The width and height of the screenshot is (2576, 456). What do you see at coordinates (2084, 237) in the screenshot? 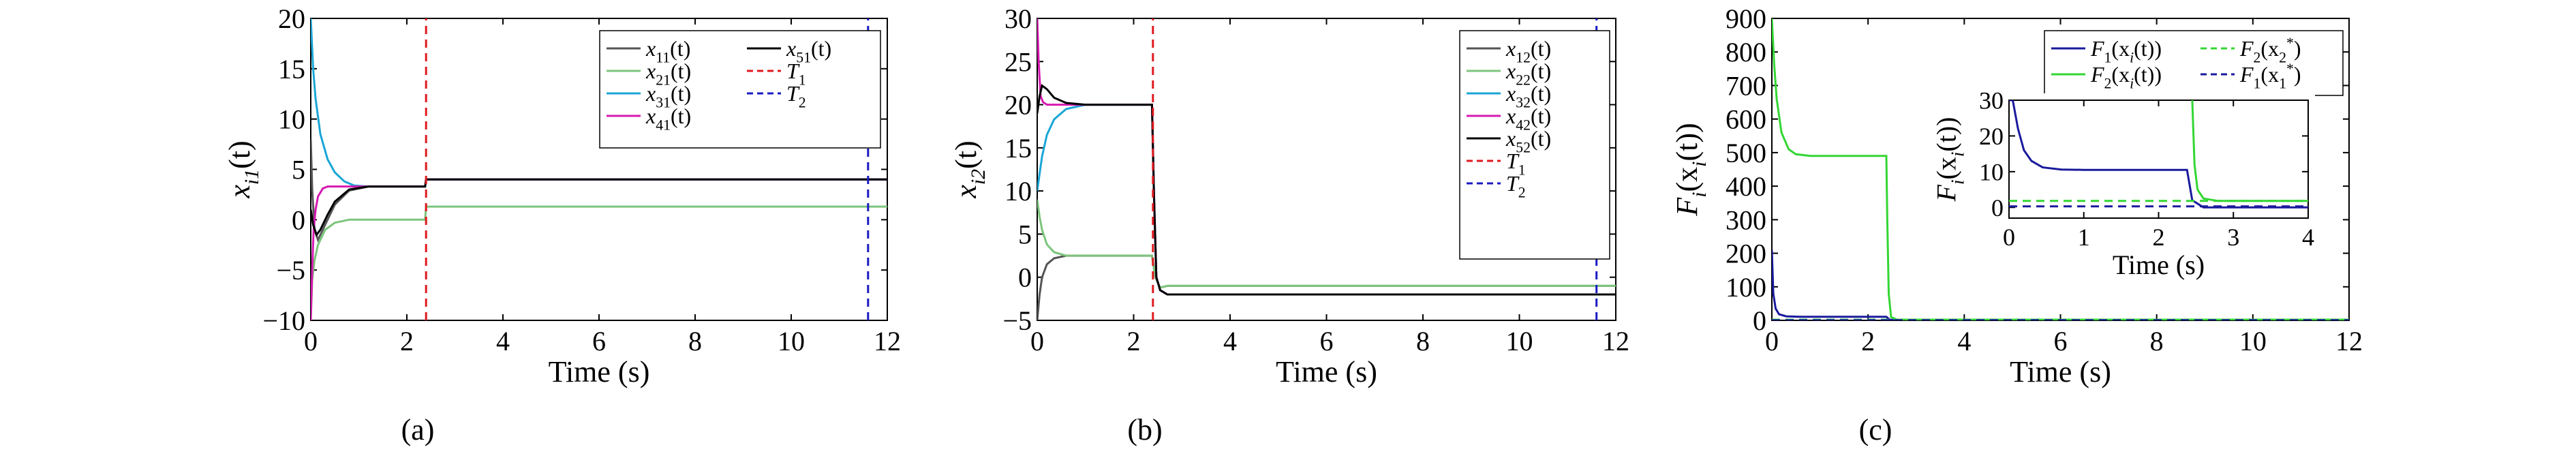
I see `inset-x-tick-label: 1` at bounding box center [2084, 237].